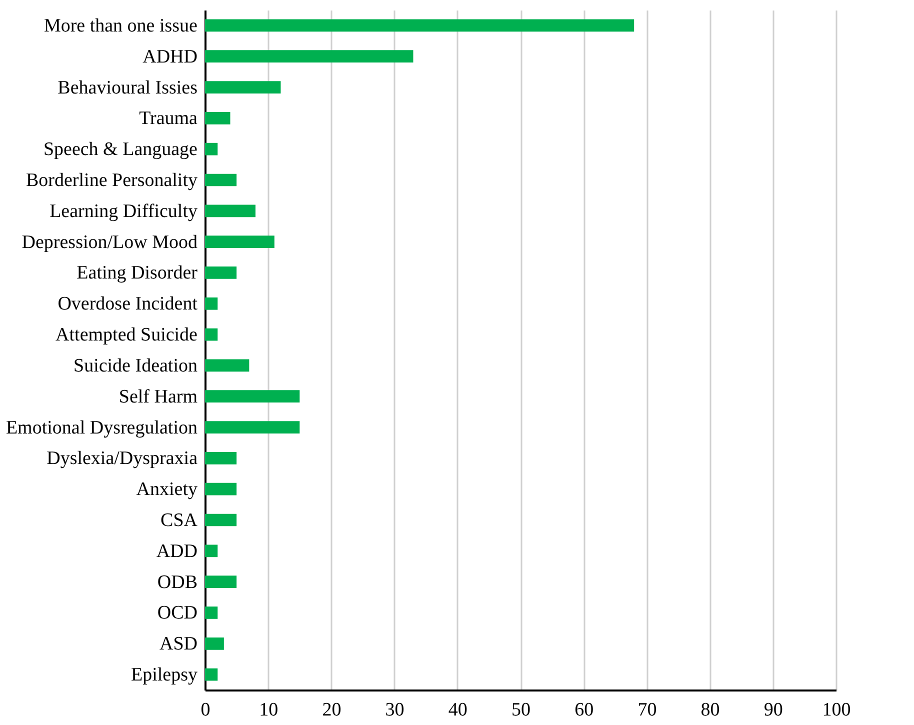  What do you see at coordinates (710, 710) in the screenshot?
I see `x-tick-label: 80` at bounding box center [710, 710].